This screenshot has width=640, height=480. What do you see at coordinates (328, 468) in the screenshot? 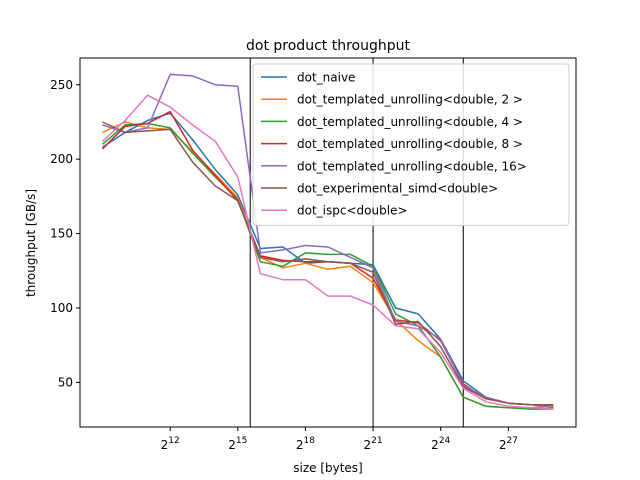
I see `x-axis-label: size [bytes]` at bounding box center [328, 468].